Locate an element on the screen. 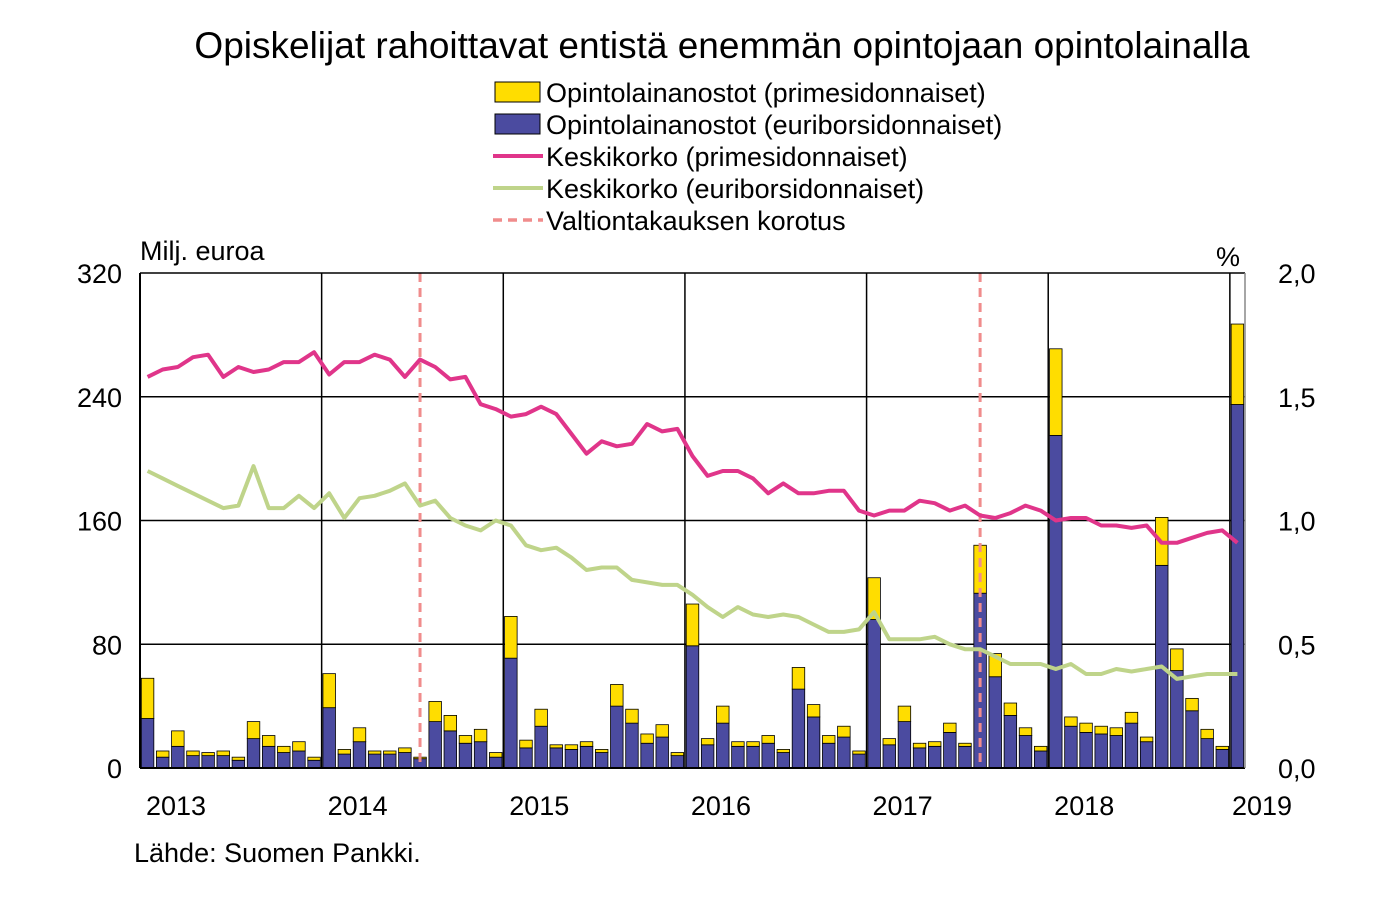  y-left-tick-label: 80 is located at coordinates (107, 645).